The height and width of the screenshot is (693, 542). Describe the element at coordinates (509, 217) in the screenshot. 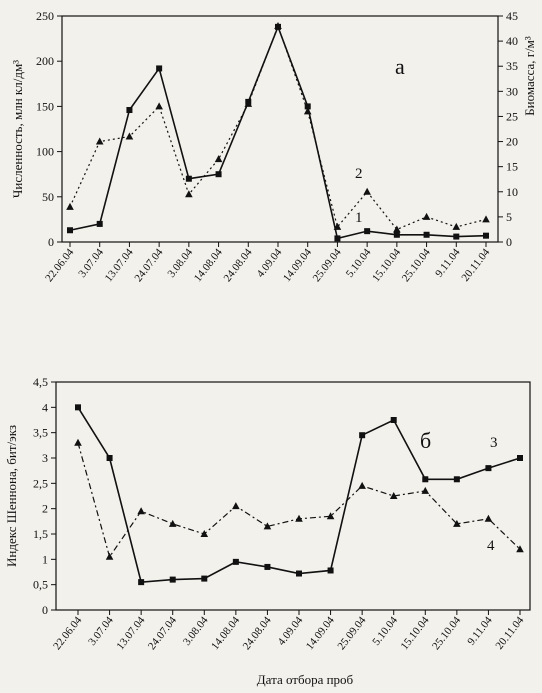

I see `y2-tick-label: 5` at that location.